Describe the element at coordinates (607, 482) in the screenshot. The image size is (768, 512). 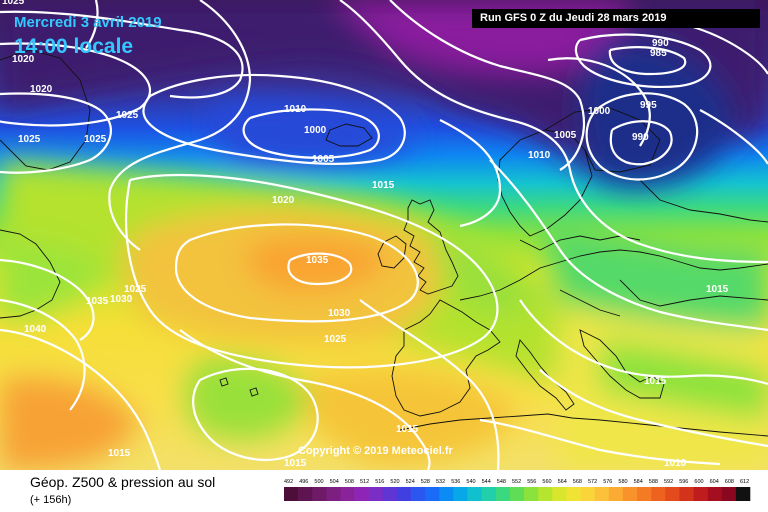
I see `scale-tick-label: 576` at that location.